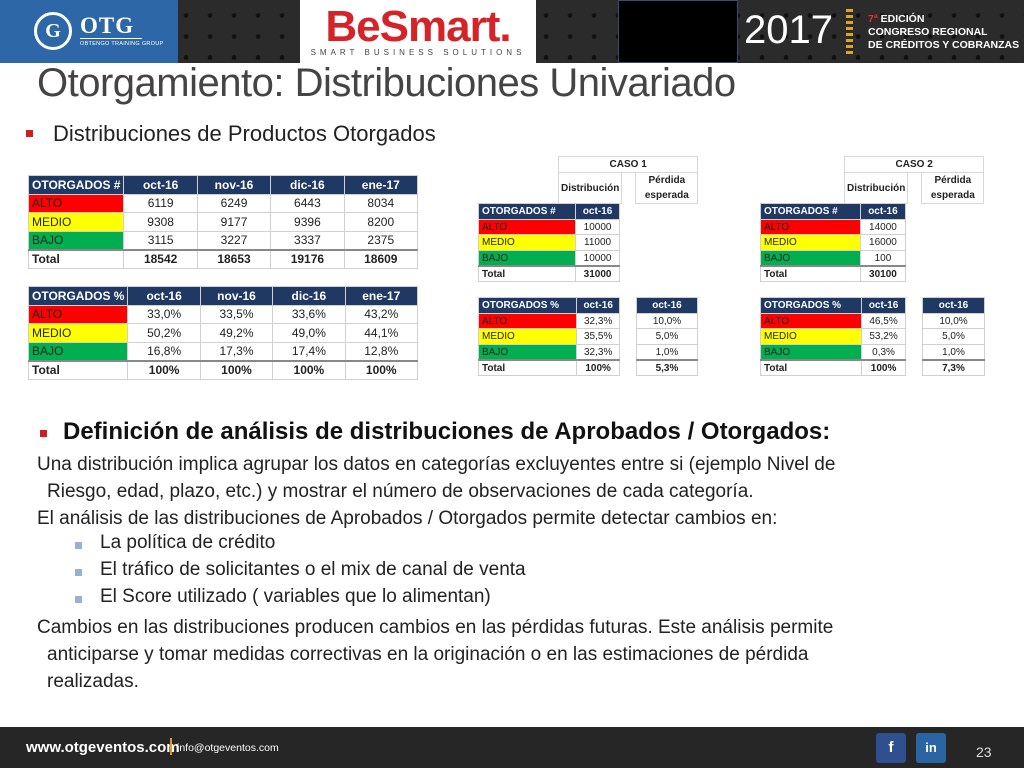 This screenshot has height=768, width=1024. What do you see at coordinates (223, 351) in the screenshot?
I see `table-row: BAJO 16,8% 17,3% 17,4% 12,8%` at bounding box center [223, 351].